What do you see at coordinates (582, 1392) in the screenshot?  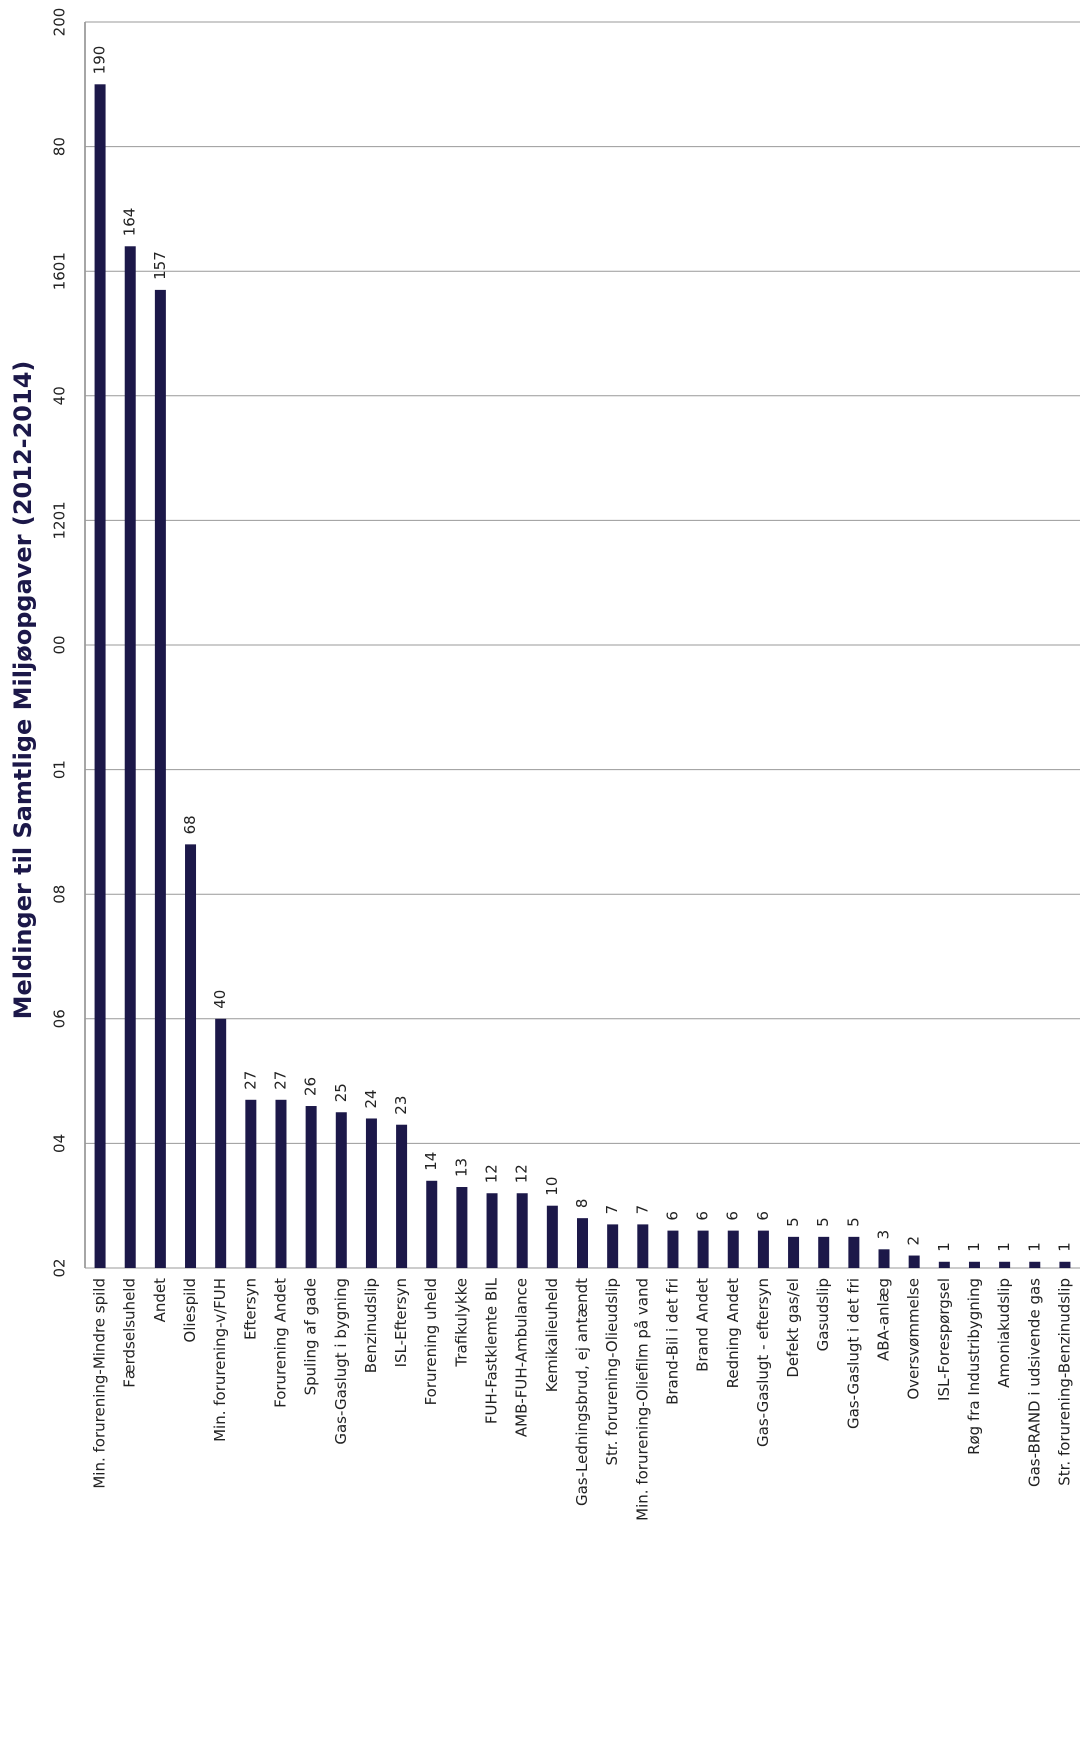 I see `x-tick-label: Gas-Ledningsbrud, ej antændt` at bounding box center [582, 1392].